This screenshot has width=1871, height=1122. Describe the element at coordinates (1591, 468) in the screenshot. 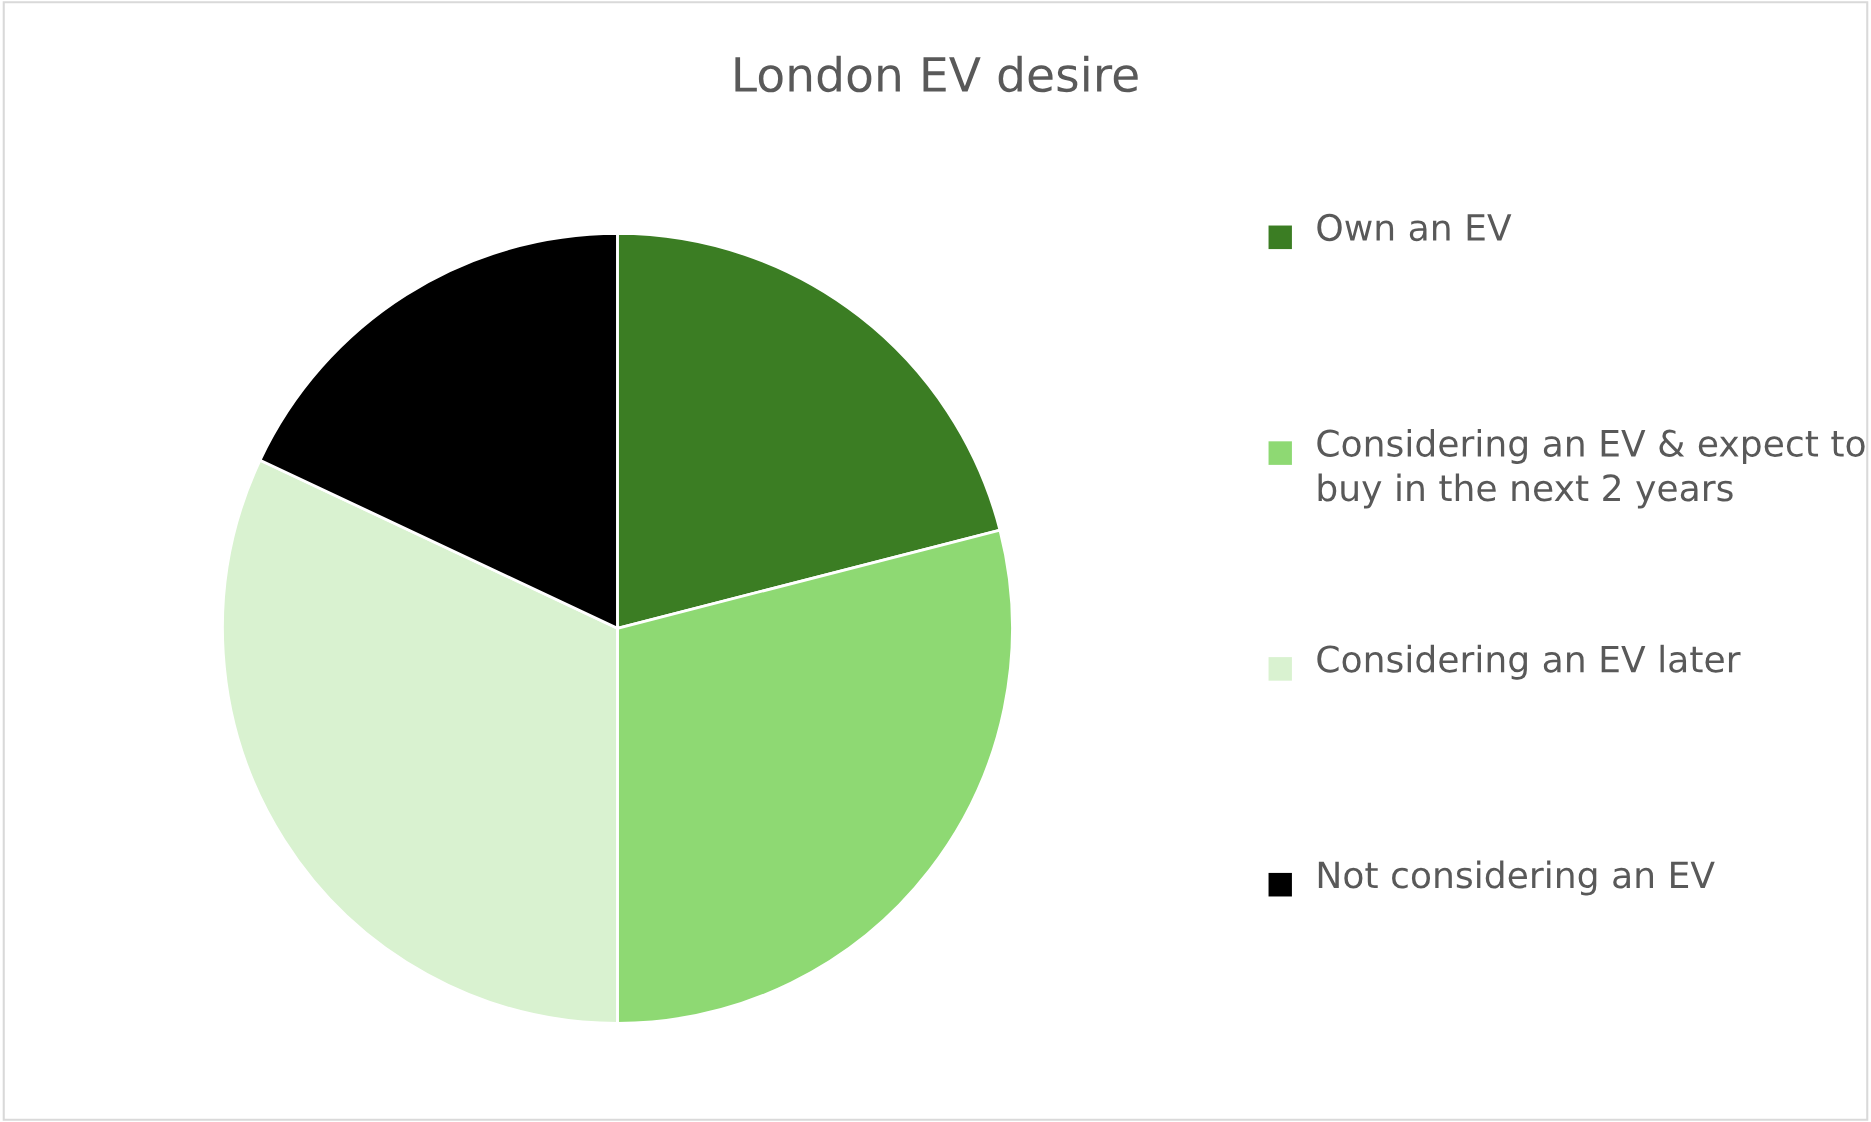

I see `legend-label: Considering an EV & expect to buy in the next 2 years` at that location.